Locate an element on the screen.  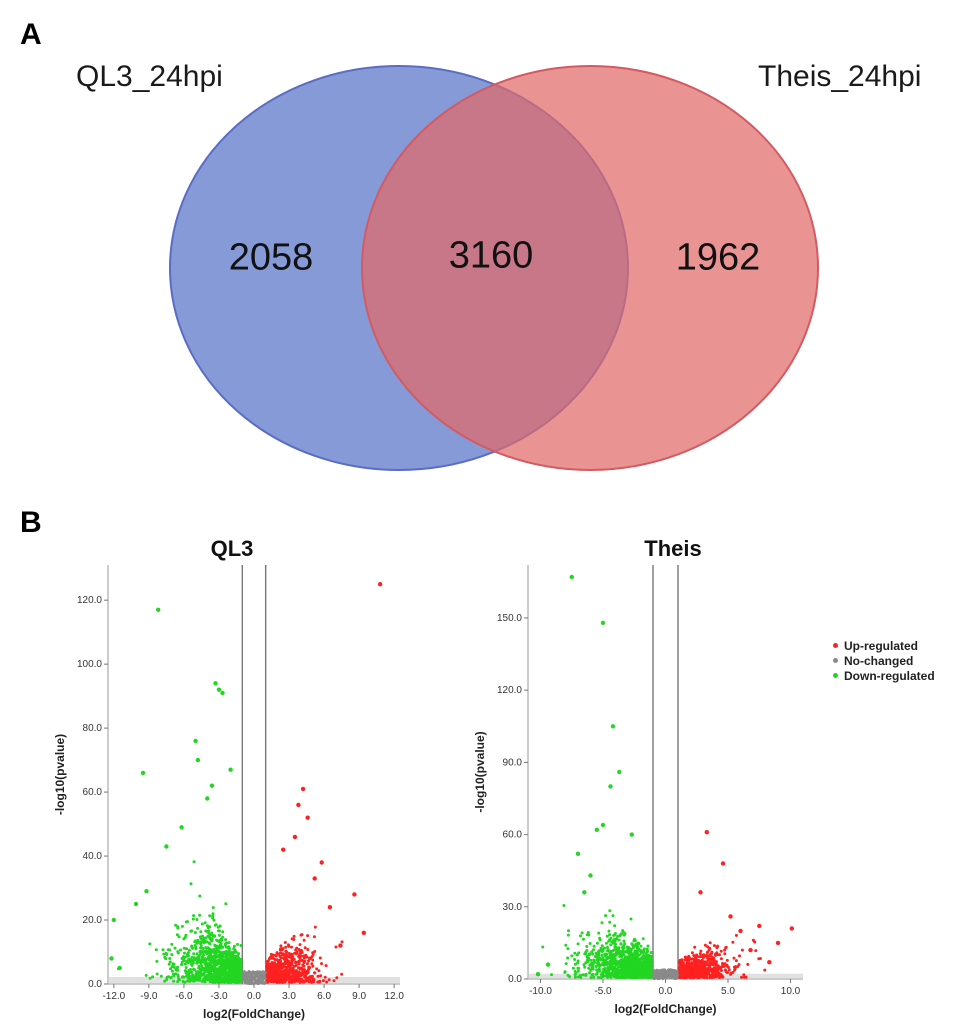
y-tick-label: 120.0 is located at coordinates (89, 600).